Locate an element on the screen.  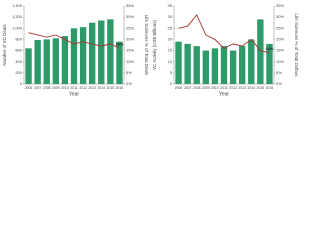
y-tick-label: 25 is located at coordinates (170, 27).